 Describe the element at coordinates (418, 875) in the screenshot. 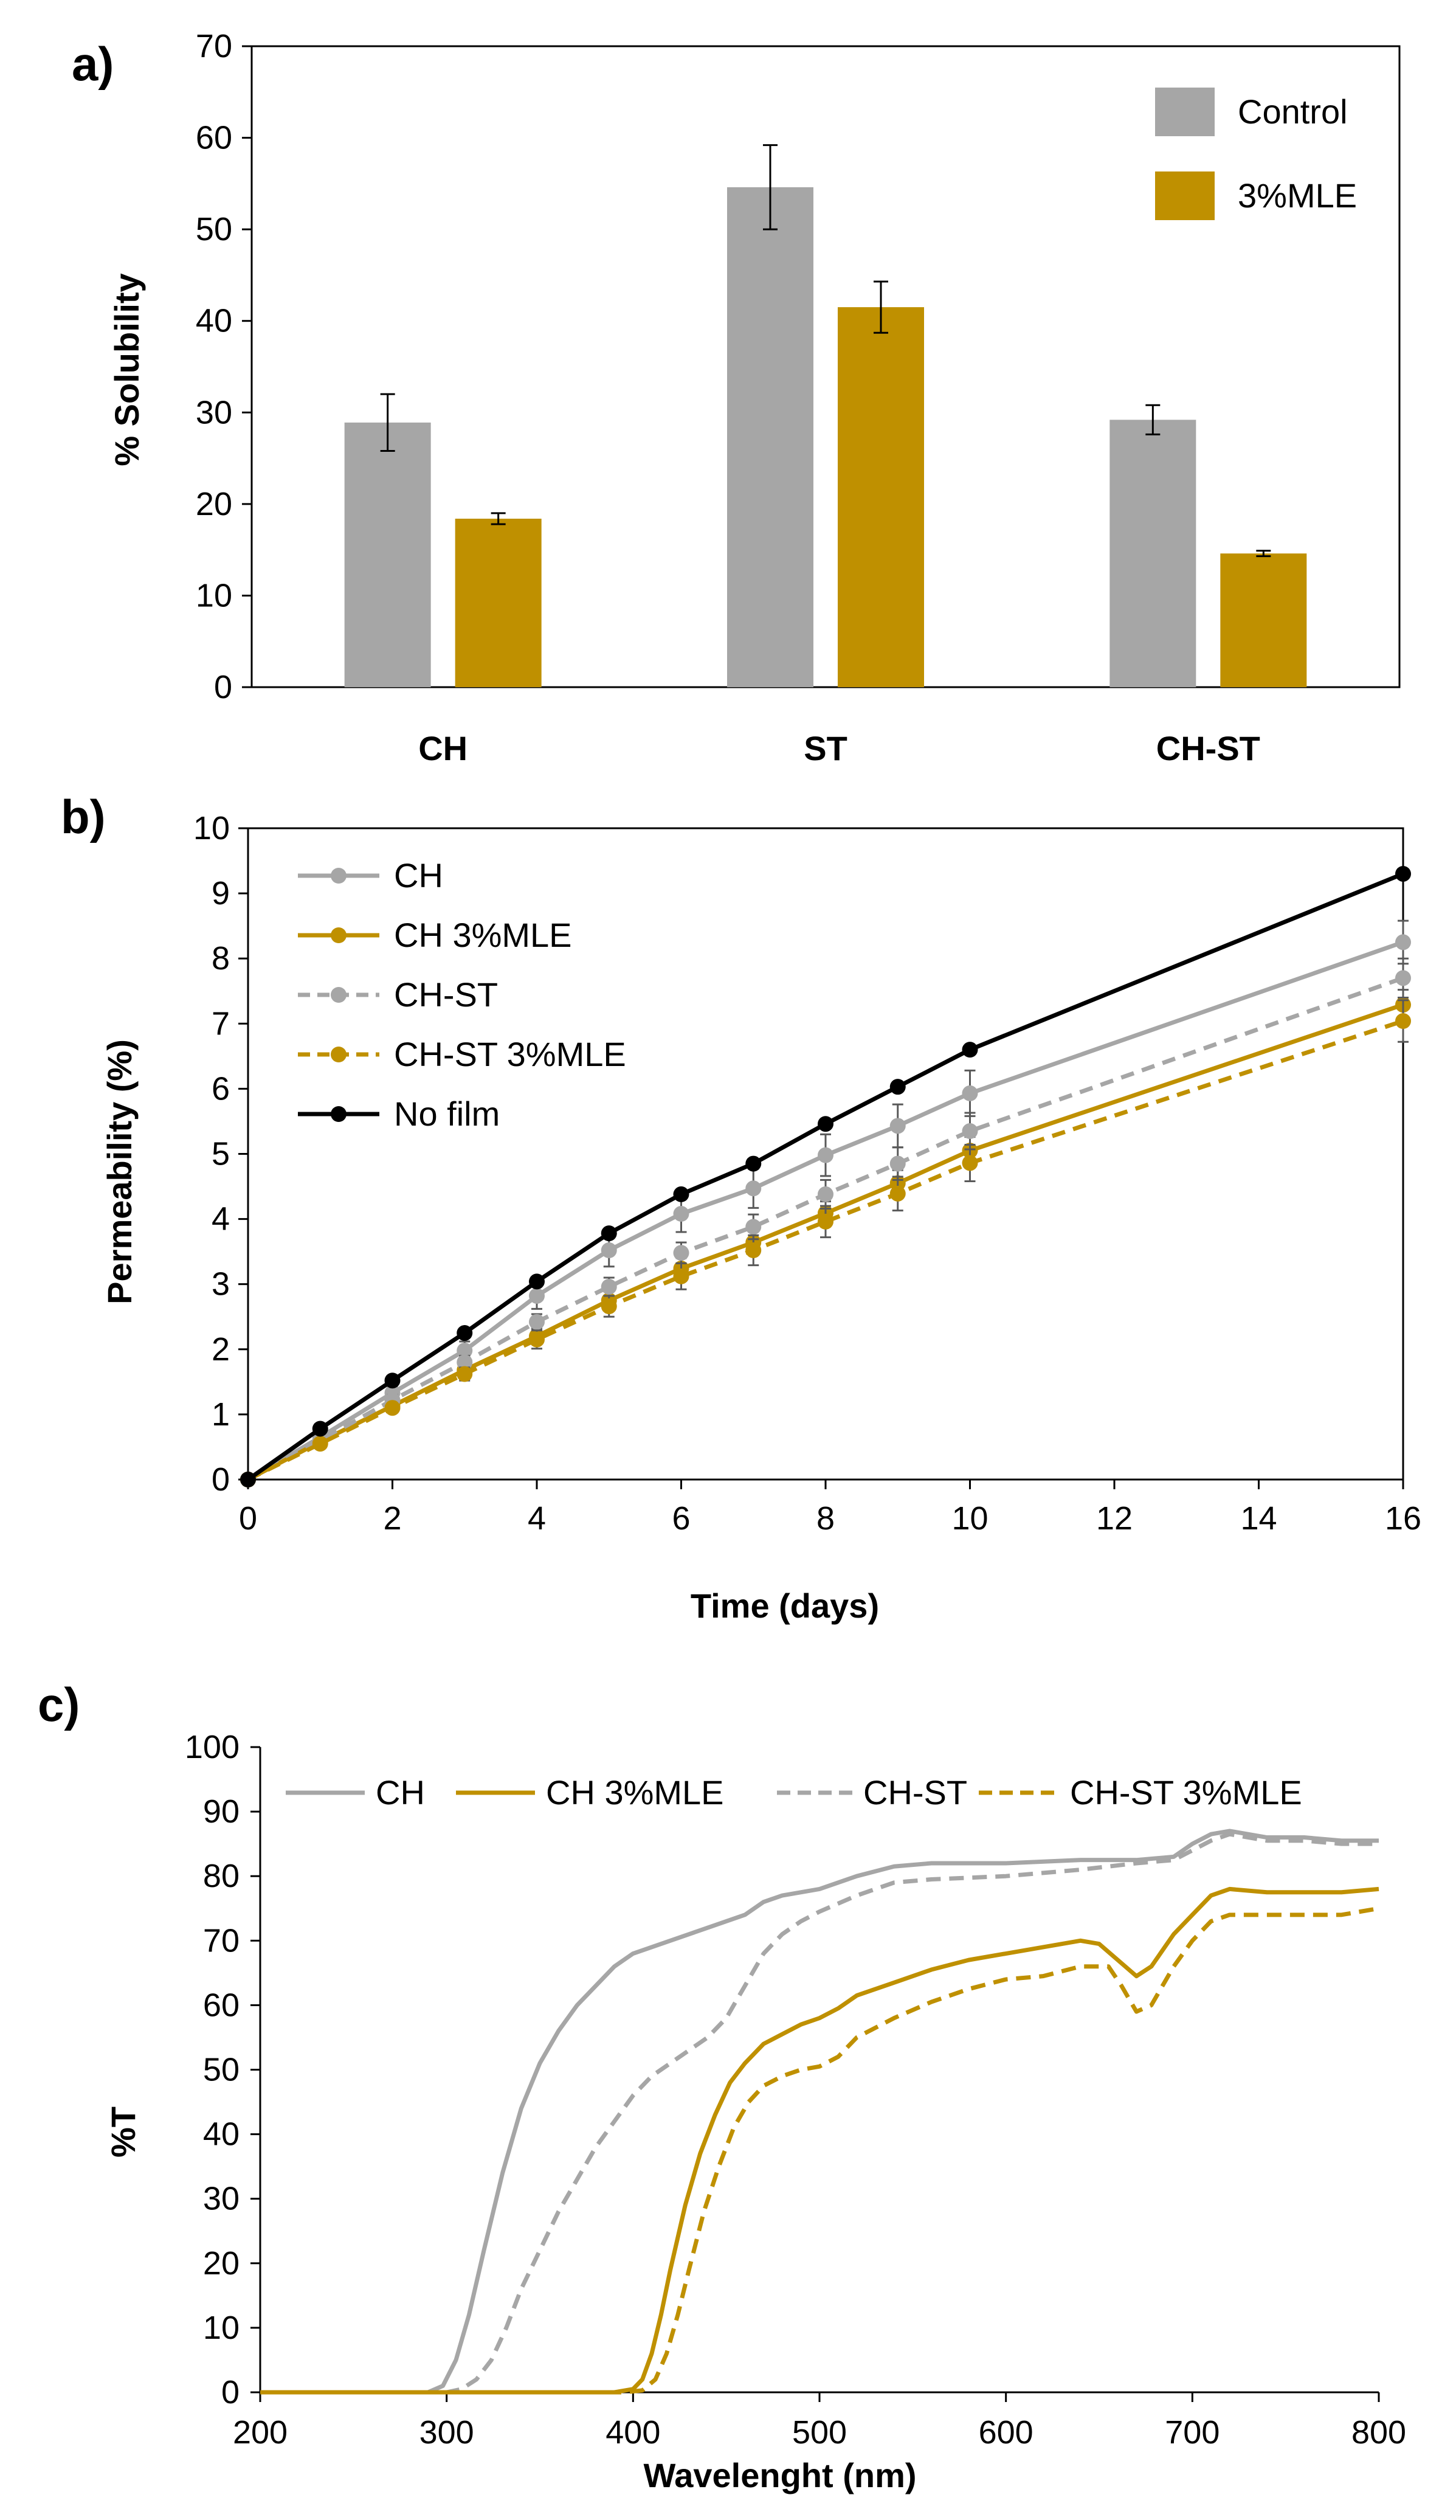

I see `permeability-legend-label: CH` at that location.